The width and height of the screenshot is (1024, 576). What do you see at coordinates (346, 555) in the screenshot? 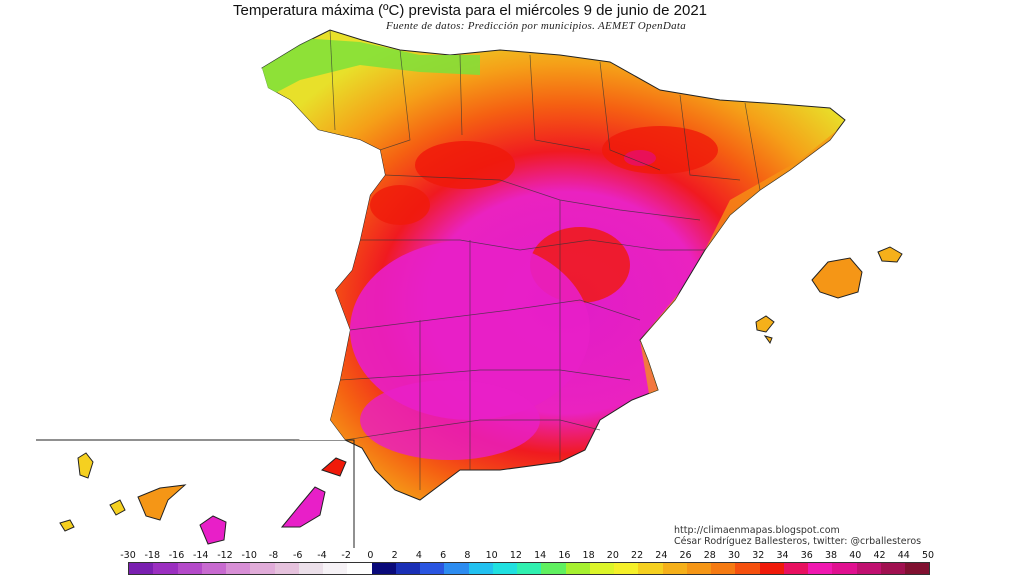
I see `legend-label: -2` at bounding box center [346, 555].